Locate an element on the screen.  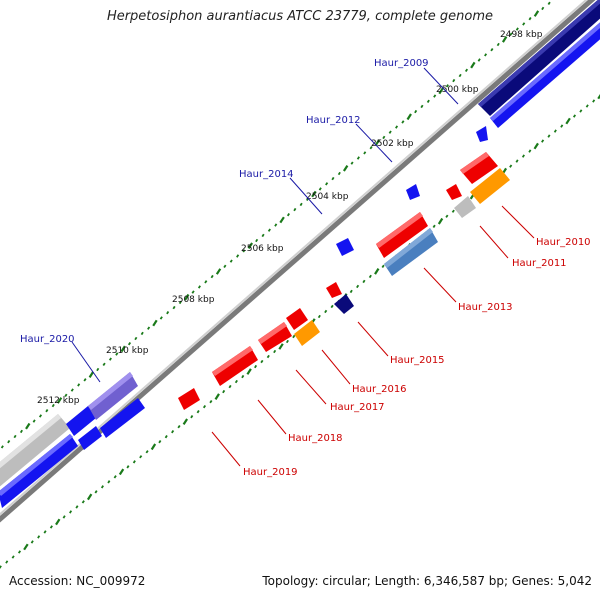
gene-label-haur-2012: Haur_2012 is located at coordinates (333, 120).